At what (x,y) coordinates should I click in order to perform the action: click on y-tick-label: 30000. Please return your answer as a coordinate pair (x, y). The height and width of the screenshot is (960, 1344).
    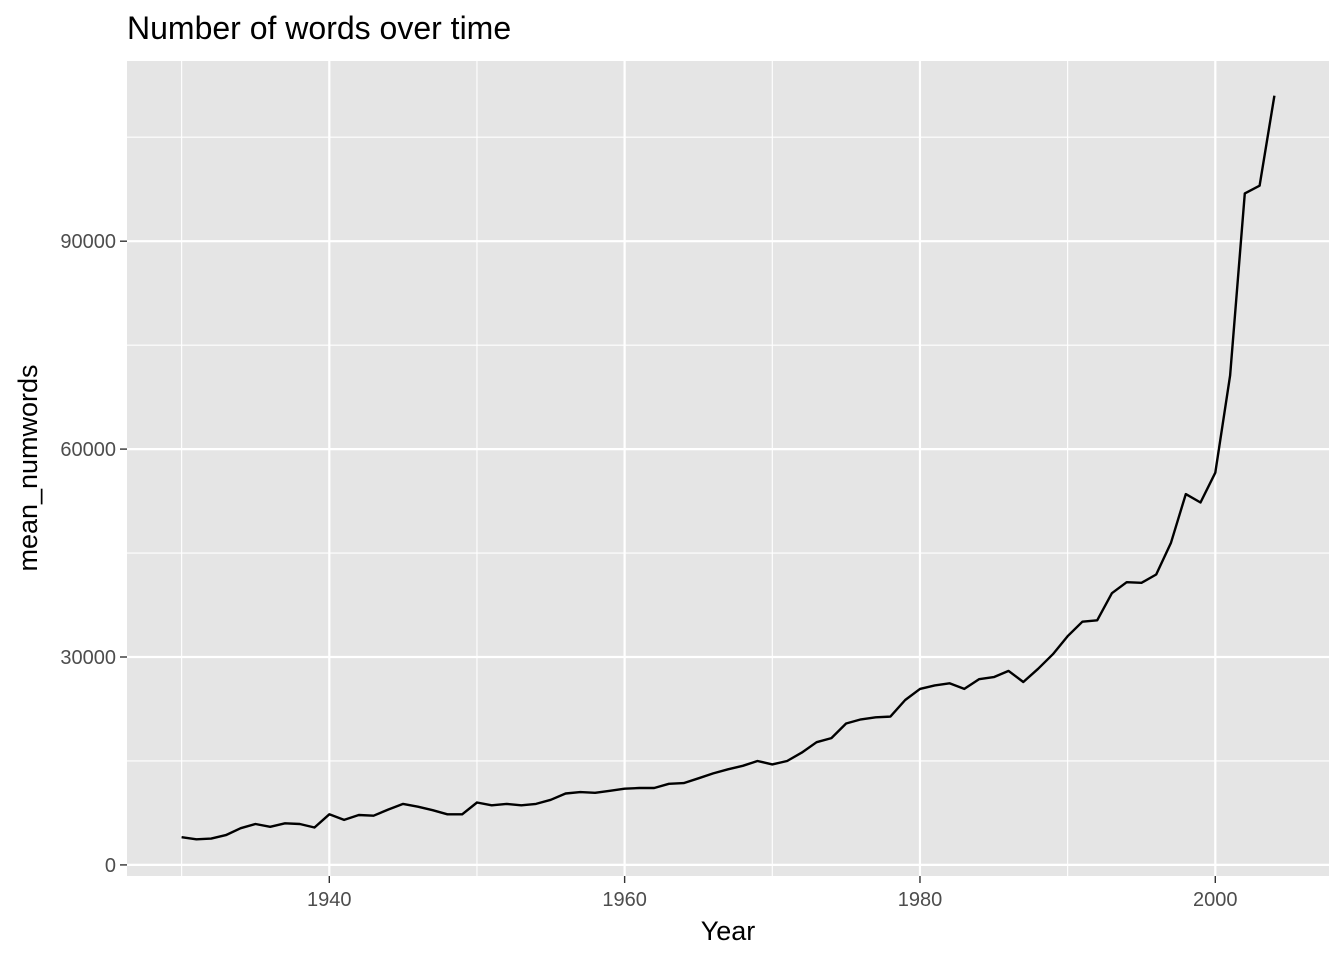
    Looking at the image, I should click on (88, 658).